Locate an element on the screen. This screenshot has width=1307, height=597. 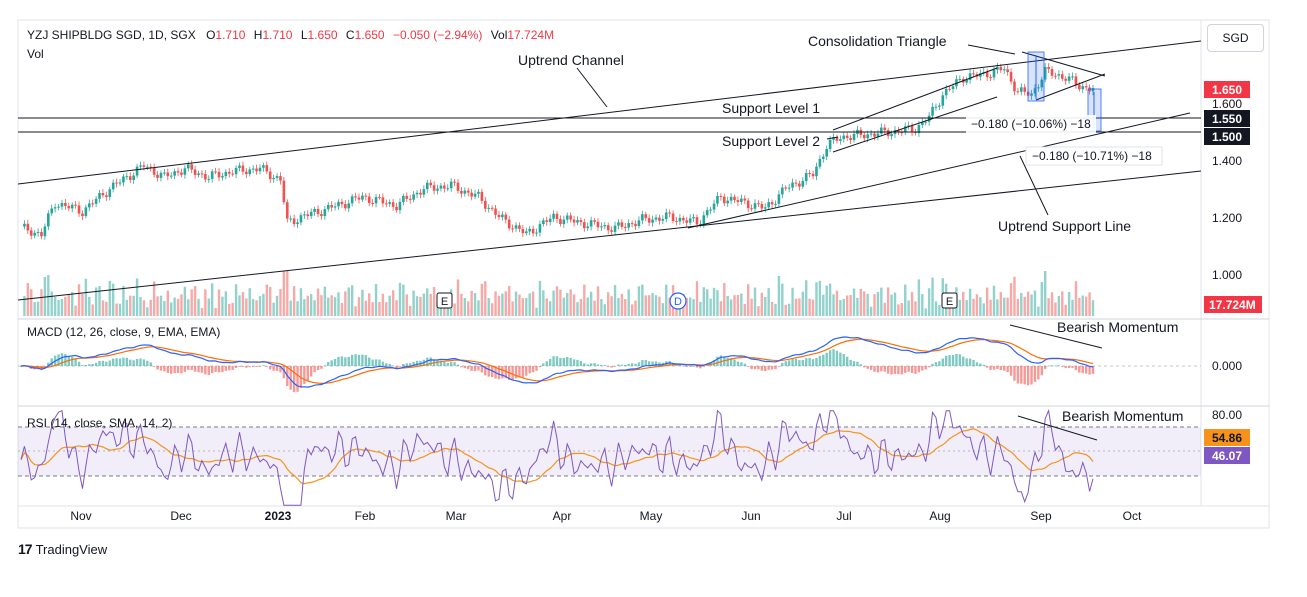
time-tick-feb: Feb is located at coordinates (365, 516).